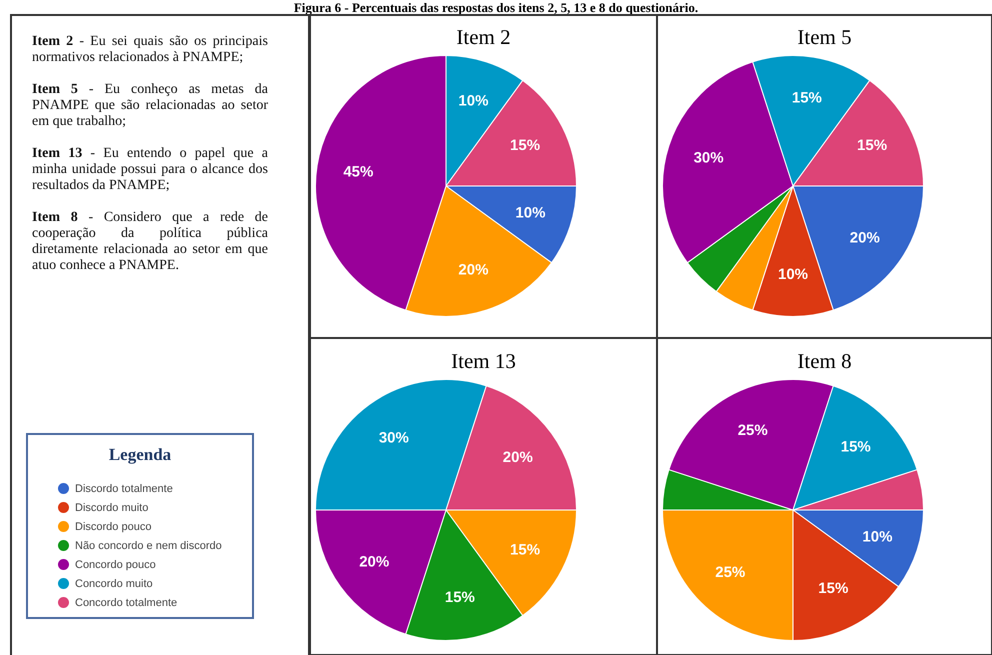 The image size is (992, 655). Describe the element at coordinates (150, 106) in the screenshot. I see `text: Item 5 - Eu conheço as metas da PNAMPE que são relacionadas ao setor em que trabalho;` at that location.